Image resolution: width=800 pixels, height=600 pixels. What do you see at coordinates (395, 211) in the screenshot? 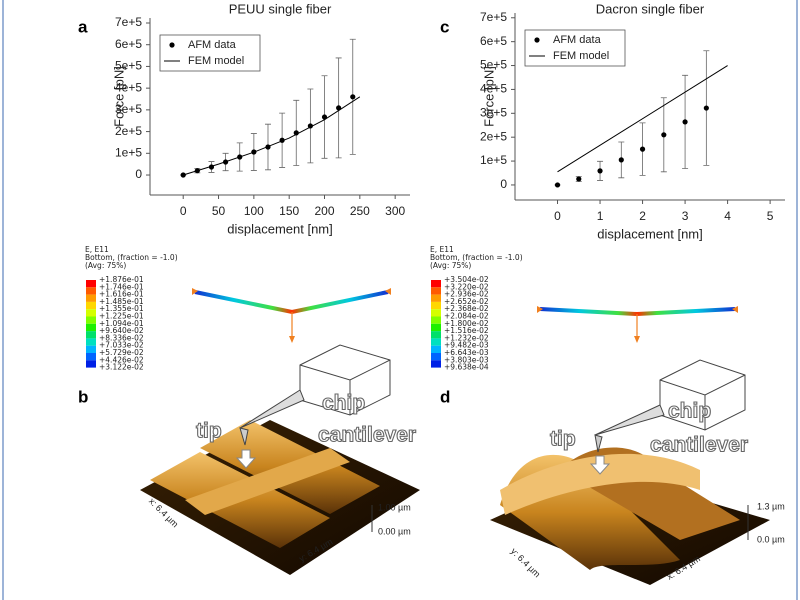
I see `x-tick-label: 300` at bounding box center [395, 211].